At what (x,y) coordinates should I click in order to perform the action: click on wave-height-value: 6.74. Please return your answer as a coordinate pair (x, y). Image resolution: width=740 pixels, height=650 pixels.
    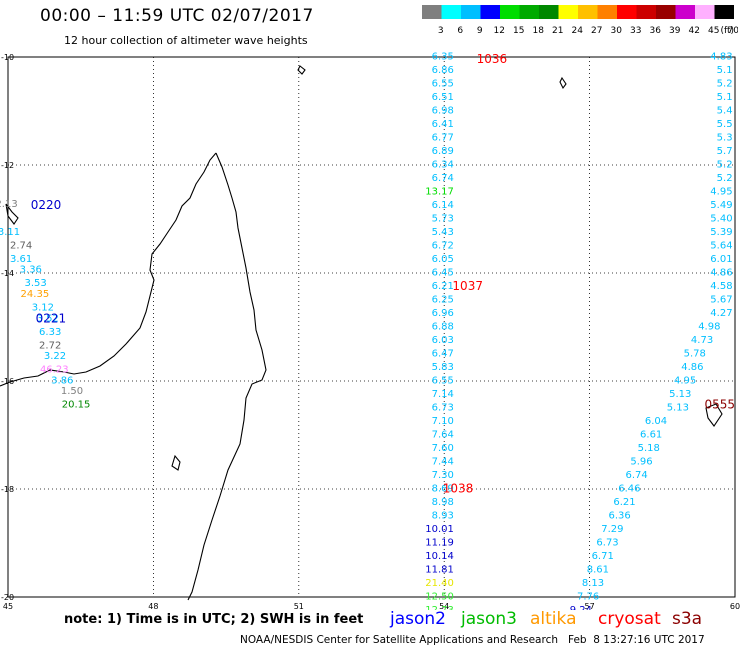
    Looking at the image, I should click on (443, 178).